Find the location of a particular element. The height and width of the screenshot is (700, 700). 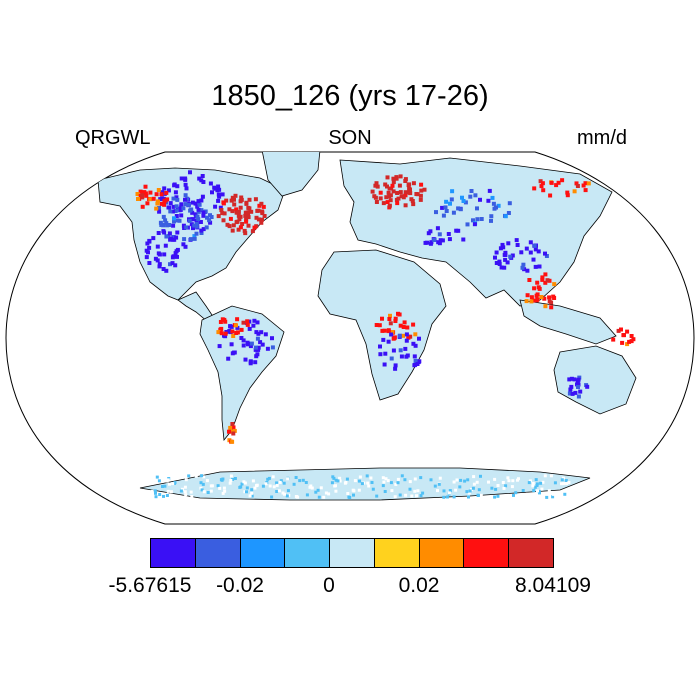

colorbar-tick-label: 0 is located at coordinates (329, 585).